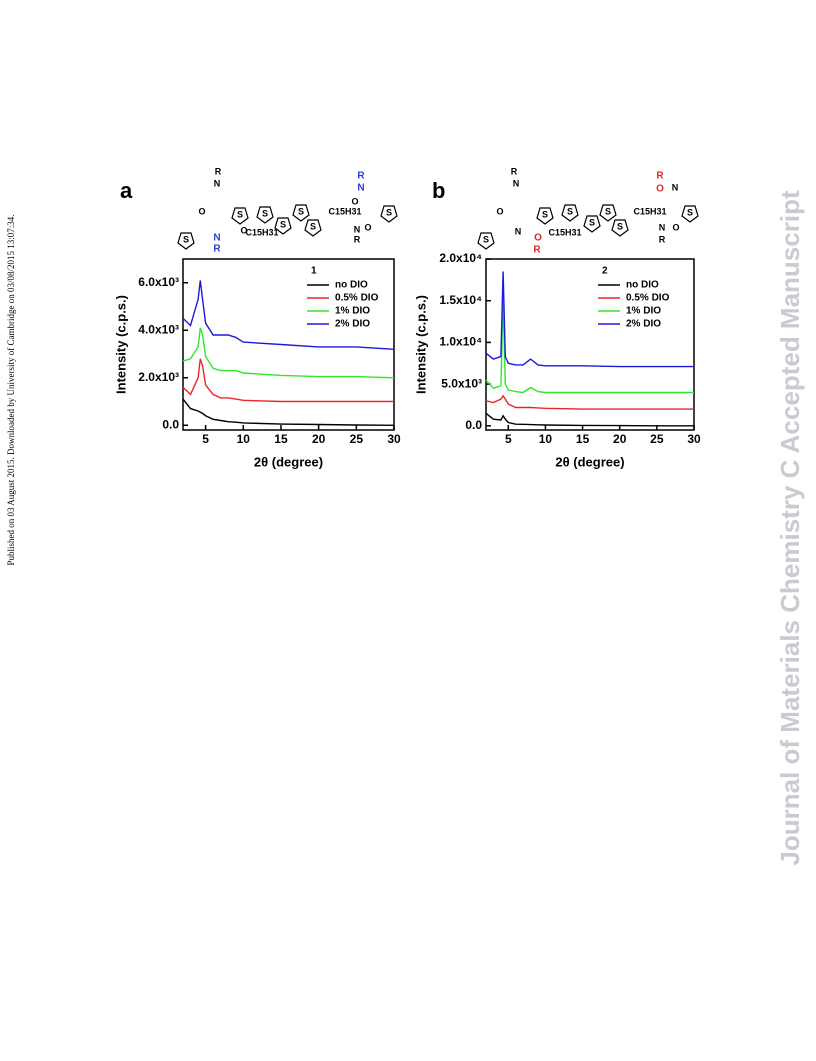  I want to click on y-tick-label: 4.0x10³, so click(158, 329).